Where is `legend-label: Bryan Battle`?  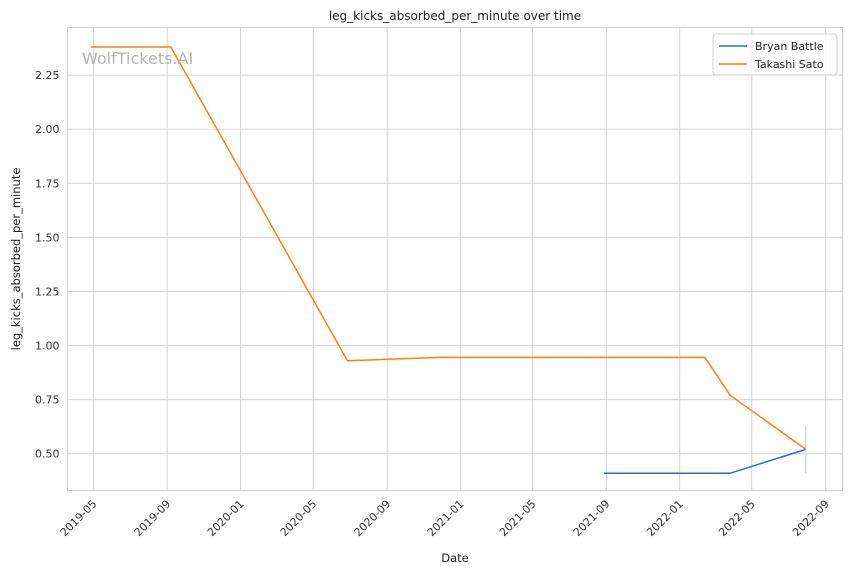
legend-label: Bryan Battle is located at coordinates (789, 46).